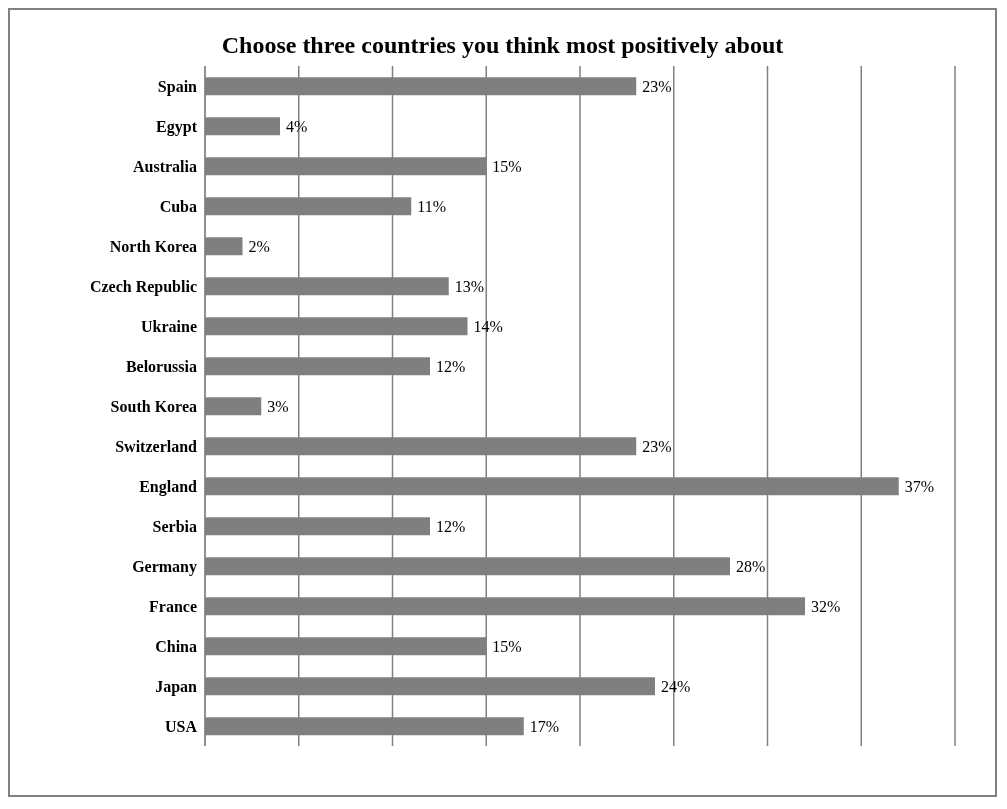 Image resolution: width=1007 pixels, height=809 pixels. What do you see at coordinates (176, 646) in the screenshot?
I see `y-tick-label: China` at bounding box center [176, 646].